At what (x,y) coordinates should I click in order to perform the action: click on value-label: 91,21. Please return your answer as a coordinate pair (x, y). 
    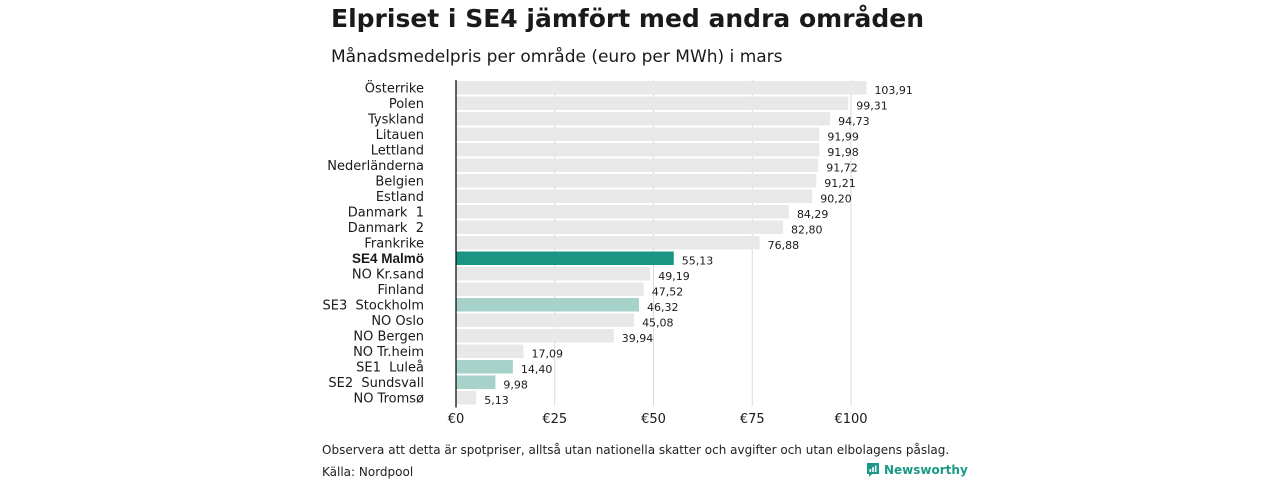
    Looking at the image, I should click on (840, 183).